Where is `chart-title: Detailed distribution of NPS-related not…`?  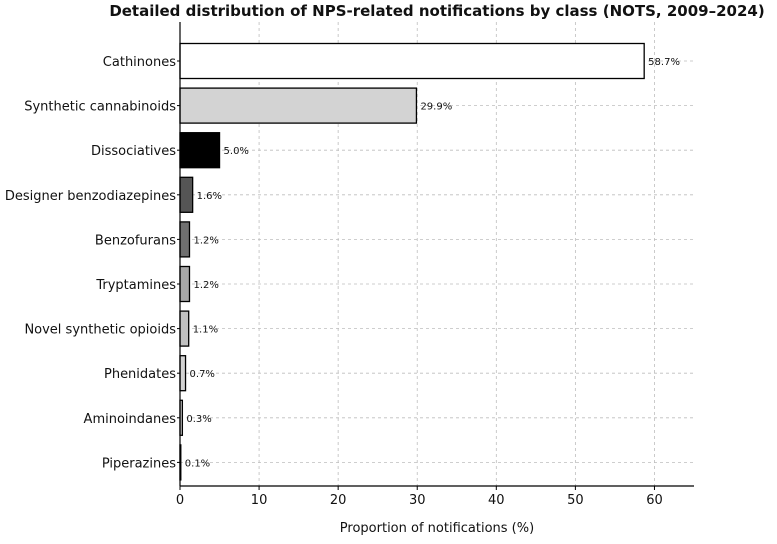
chart-title: Detailed distribution of NPS-related not… is located at coordinates (436, 11).